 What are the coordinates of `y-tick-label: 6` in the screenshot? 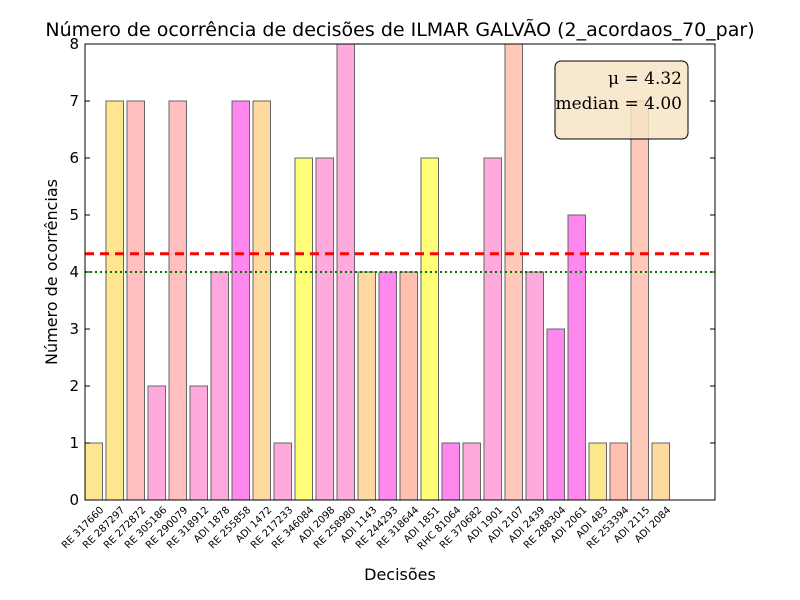 It's located at (74, 158).